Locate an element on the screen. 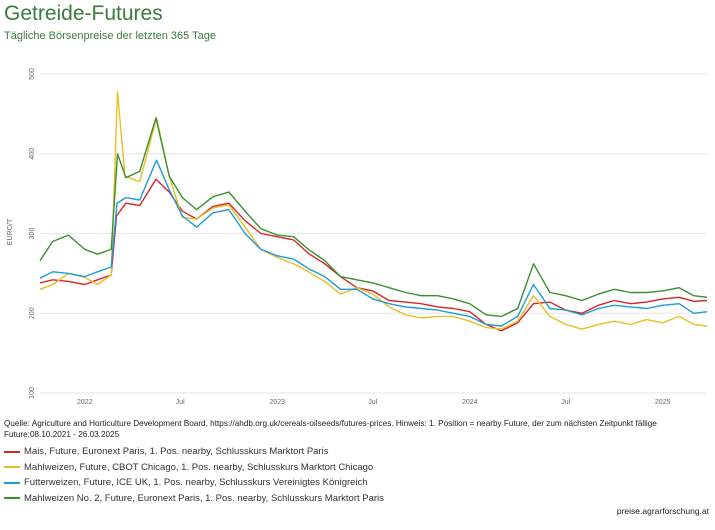 This screenshot has height=530, width=715. chart-title: Getreide-Futures is located at coordinates (83, 13).